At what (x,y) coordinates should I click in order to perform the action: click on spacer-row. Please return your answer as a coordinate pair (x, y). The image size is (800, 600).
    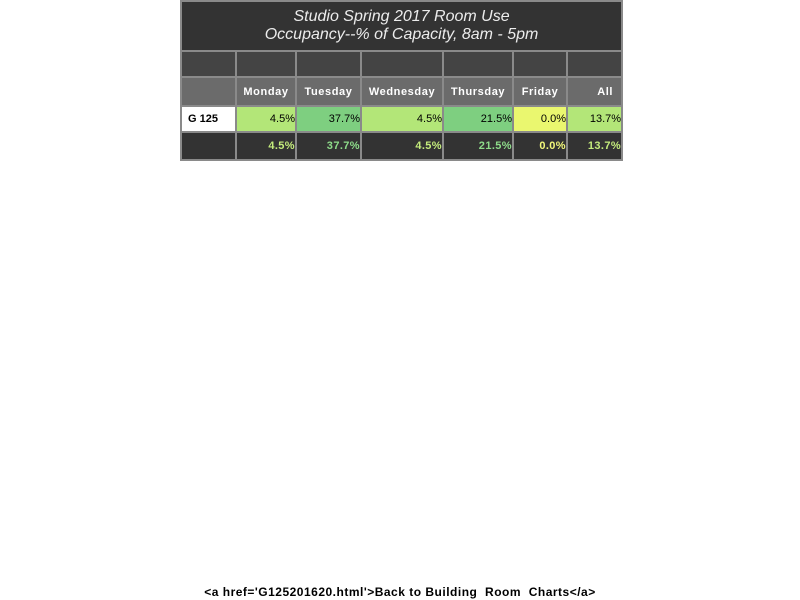
    Looking at the image, I should click on (402, 64).